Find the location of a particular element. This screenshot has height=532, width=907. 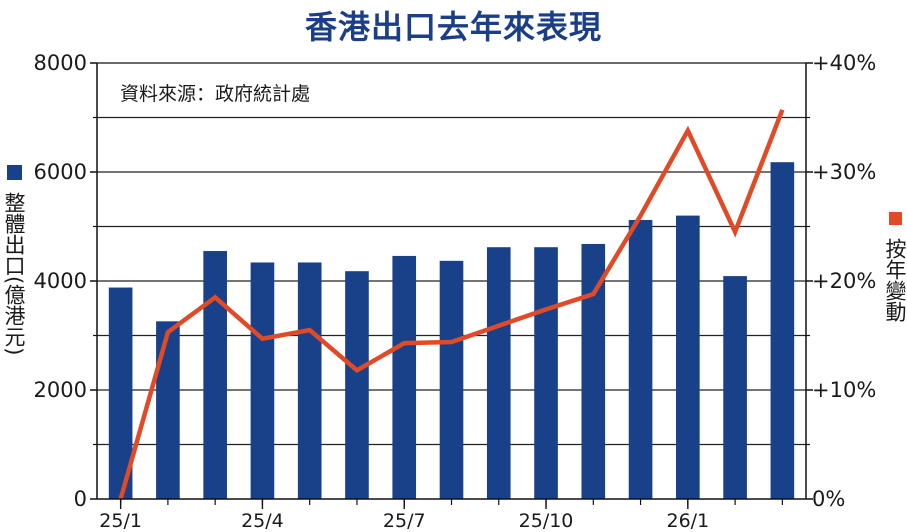

x-tick-label: 25/4 is located at coordinates (262, 521).